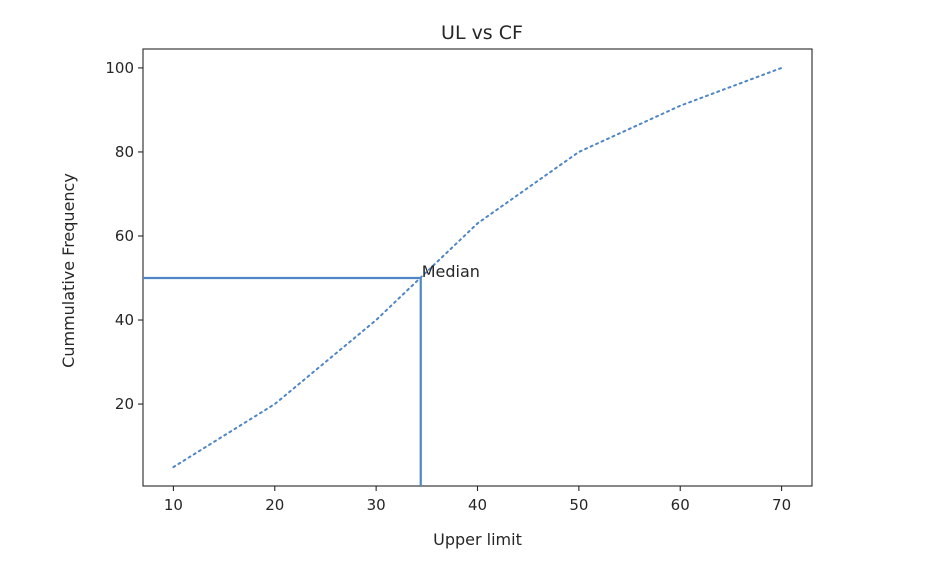  What do you see at coordinates (274, 505) in the screenshot?
I see `x-tick-label: 20` at bounding box center [274, 505].